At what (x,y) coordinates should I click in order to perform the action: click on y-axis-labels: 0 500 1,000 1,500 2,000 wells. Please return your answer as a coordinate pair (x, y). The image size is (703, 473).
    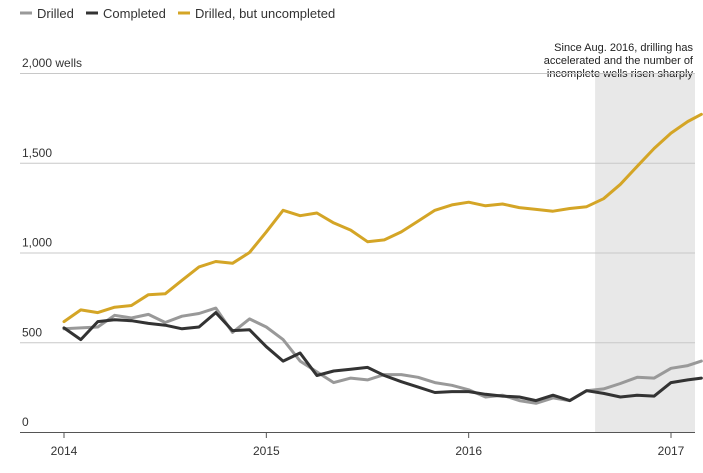
    Looking at the image, I should click on (52, 242).